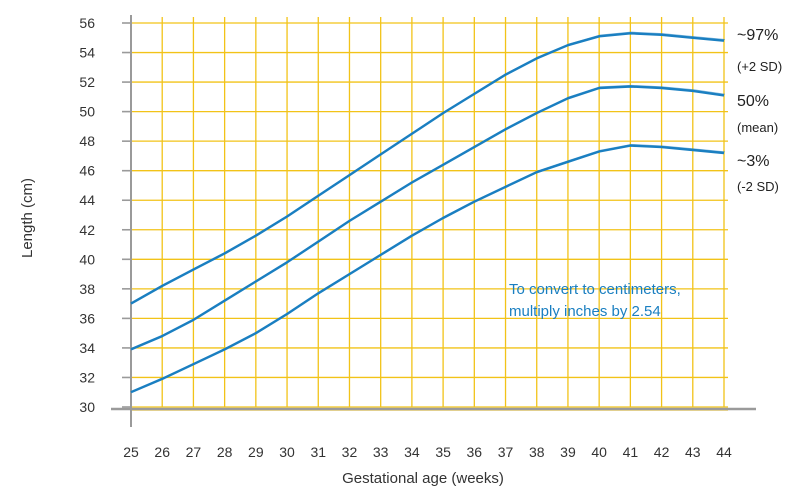  I want to click on legend-sublabel: (-2 SD), so click(758, 186).